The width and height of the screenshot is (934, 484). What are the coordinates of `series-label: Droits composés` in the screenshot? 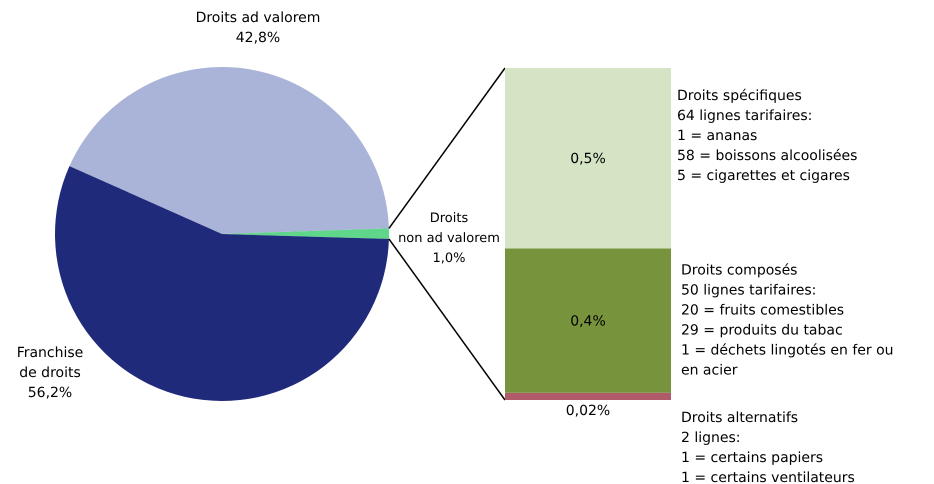 It's located at (741, 270).